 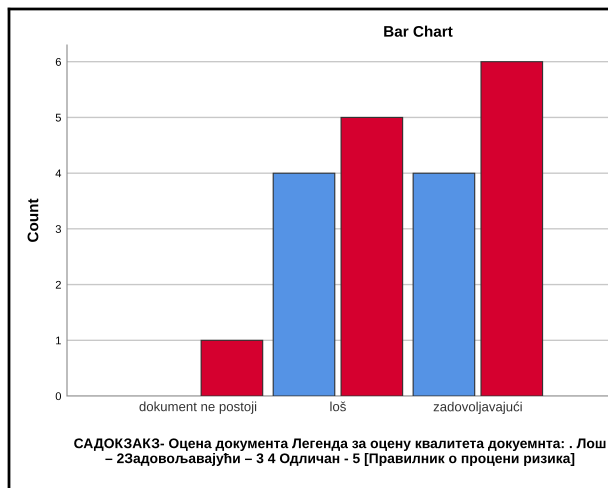 What do you see at coordinates (58, 284) in the screenshot?
I see `y-tick-label: 2` at bounding box center [58, 284].